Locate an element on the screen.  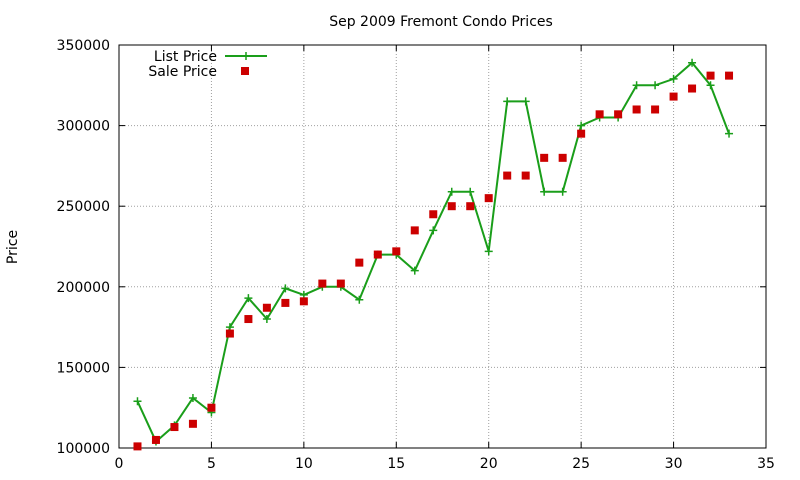
y-tick-label: 150000 is located at coordinates (83, 368).